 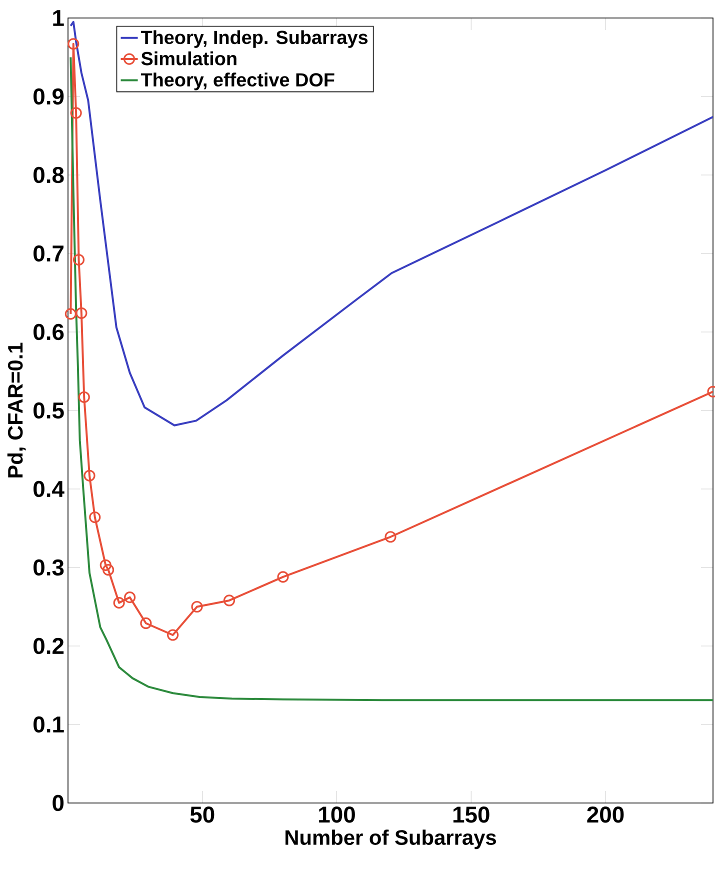 I want to click on x-axis-title: Number of Subarrays, so click(x=391, y=840).